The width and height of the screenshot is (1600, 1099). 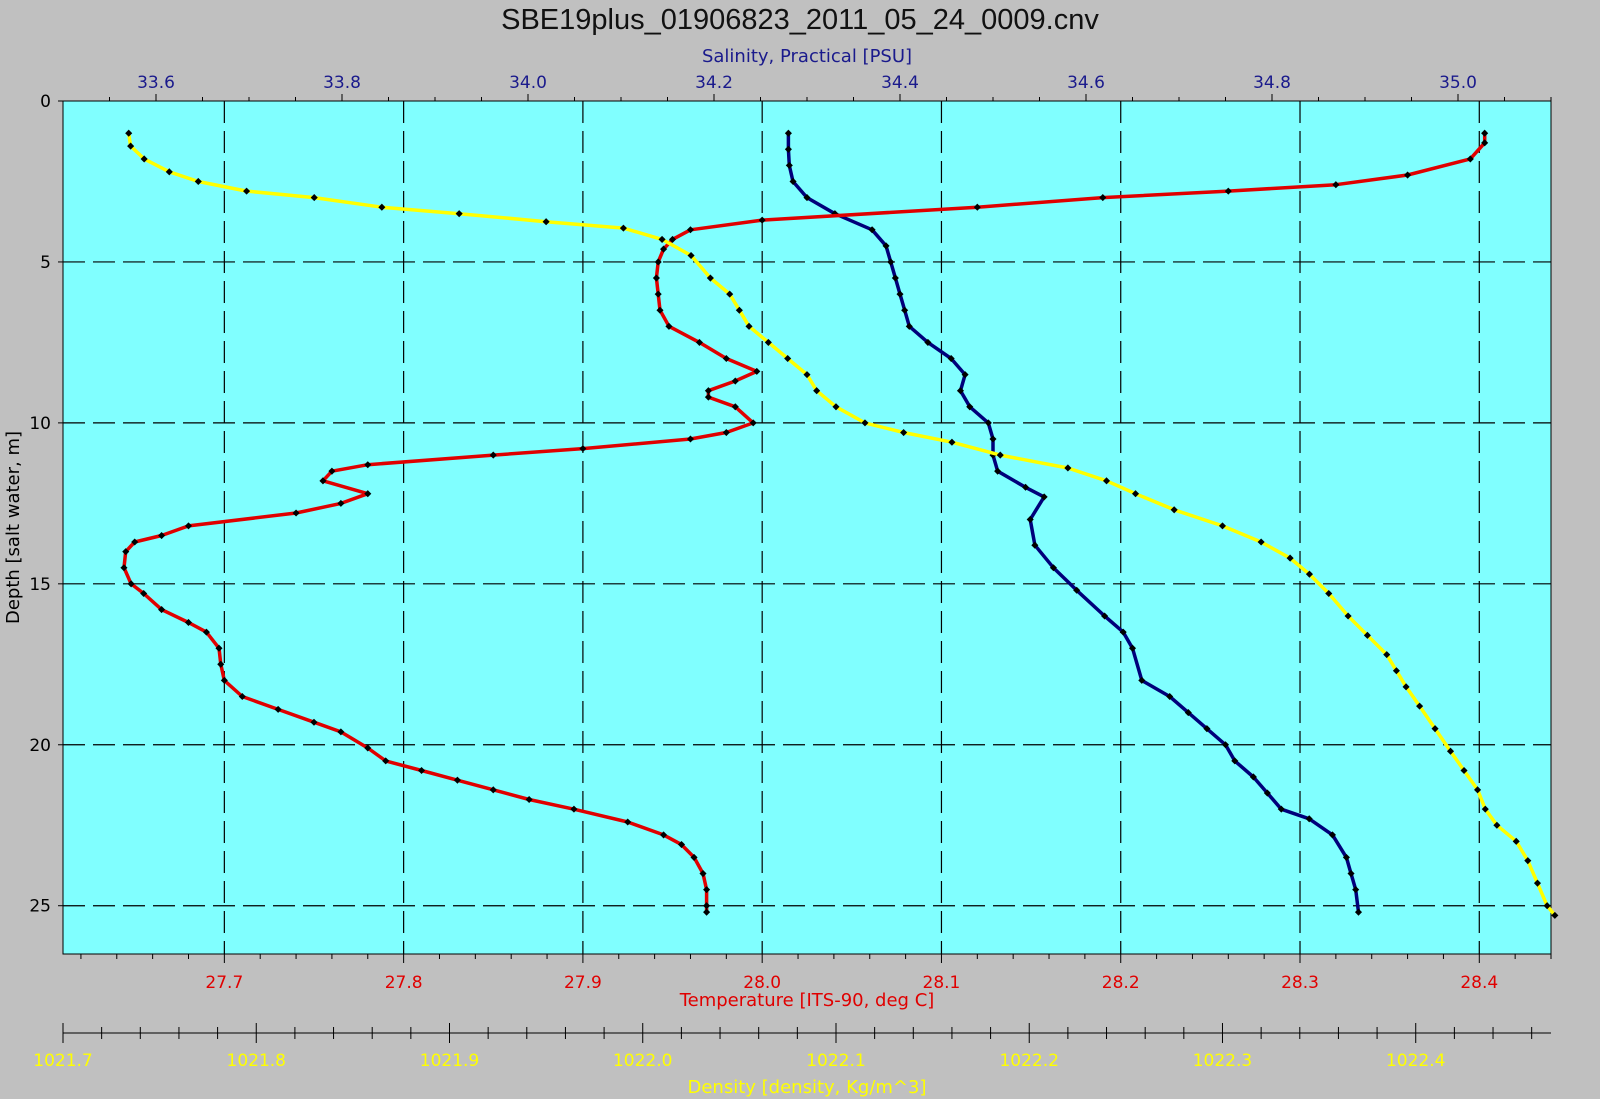 What do you see at coordinates (40, 746) in the screenshot?
I see `y-tick-label: 20` at bounding box center [40, 746].